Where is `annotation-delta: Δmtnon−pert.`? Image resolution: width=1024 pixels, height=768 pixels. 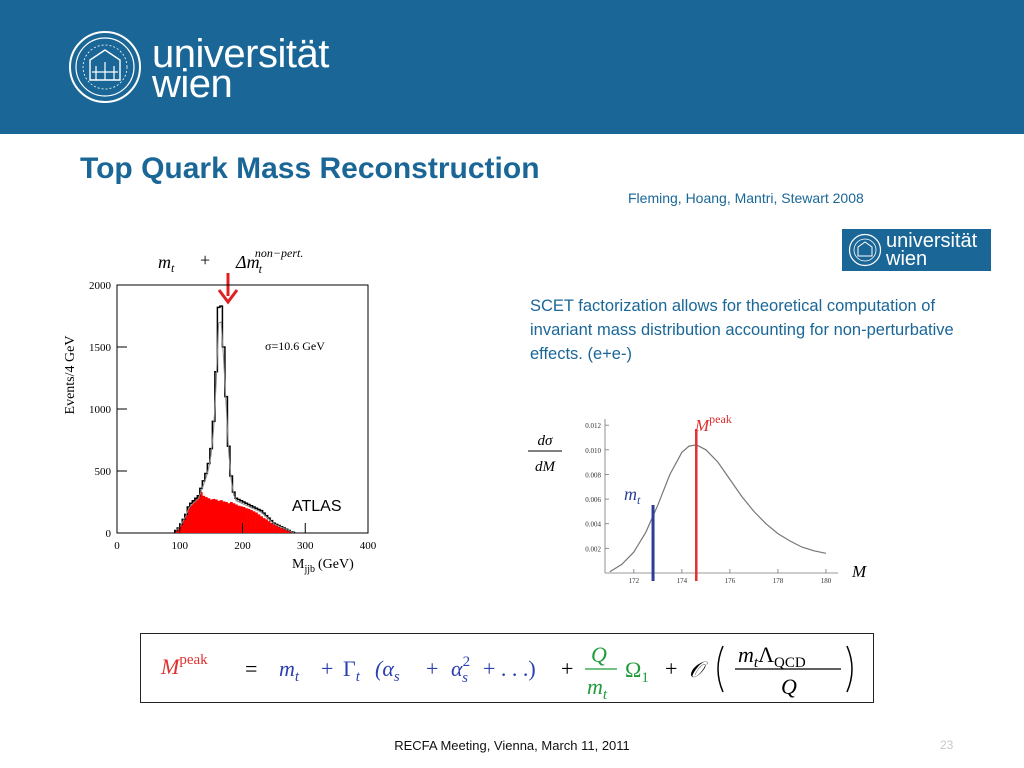 annotation-delta: Δmtnon−pert. is located at coordinates (269, 261).